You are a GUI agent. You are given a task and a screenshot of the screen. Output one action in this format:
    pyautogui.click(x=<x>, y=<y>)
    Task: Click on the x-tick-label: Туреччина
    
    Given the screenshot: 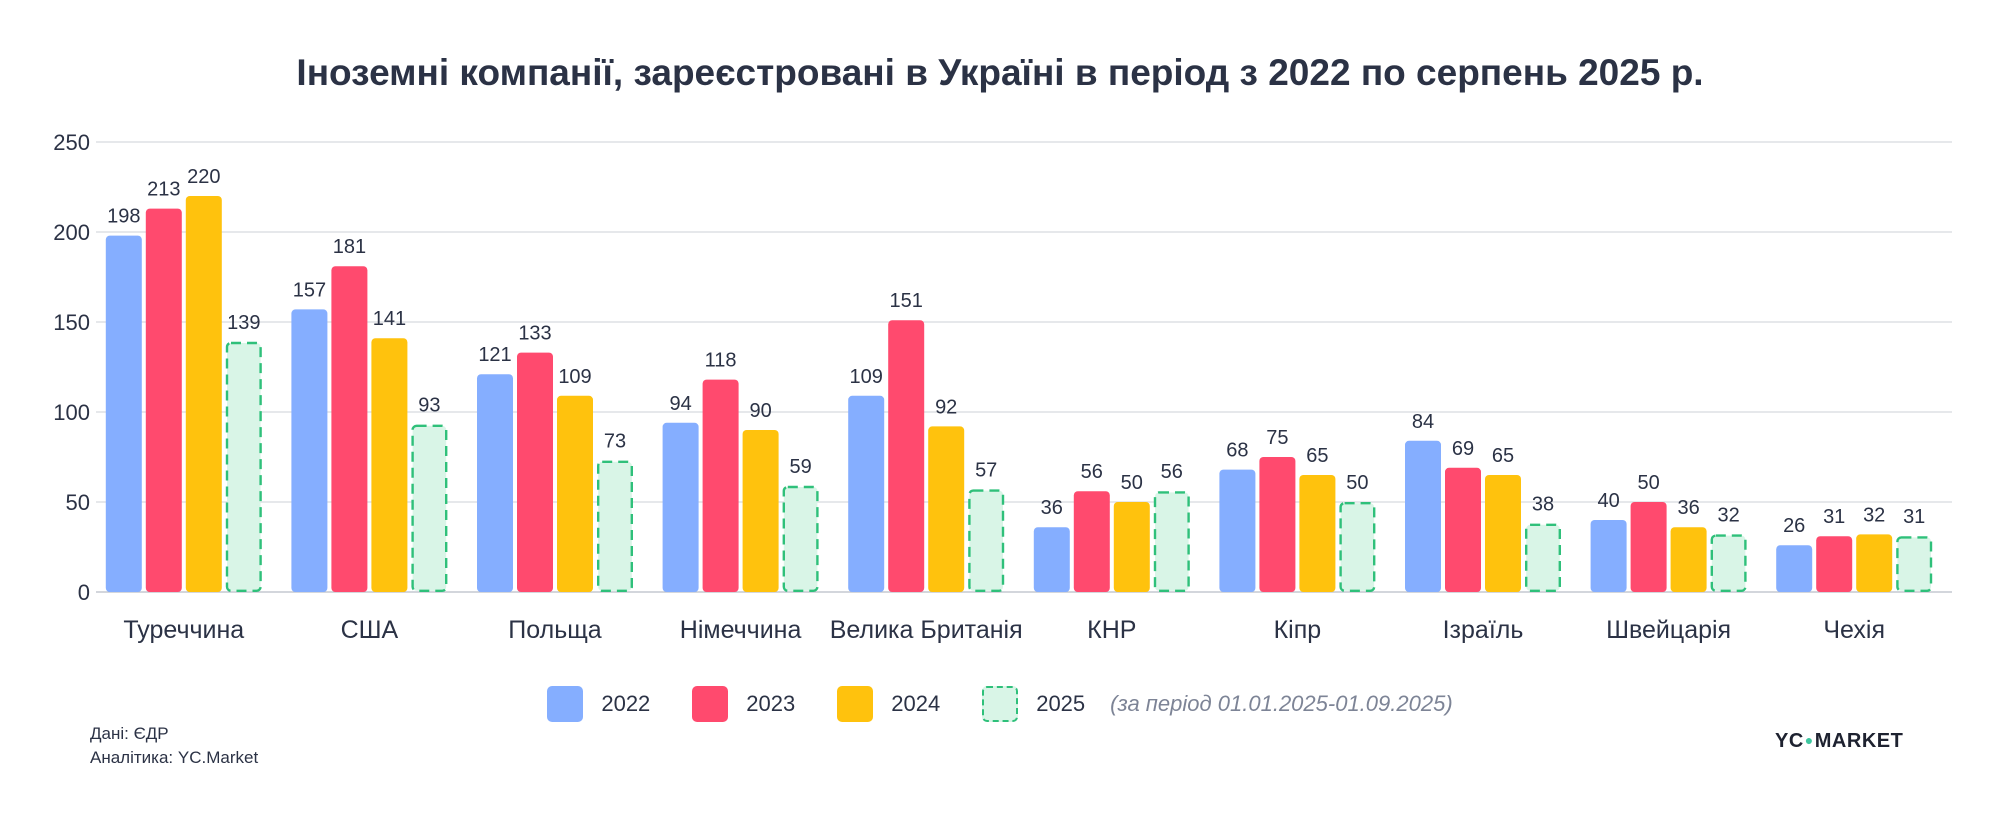 What is the action you would take?
    pyautogui.click(x=183, y=630)
    